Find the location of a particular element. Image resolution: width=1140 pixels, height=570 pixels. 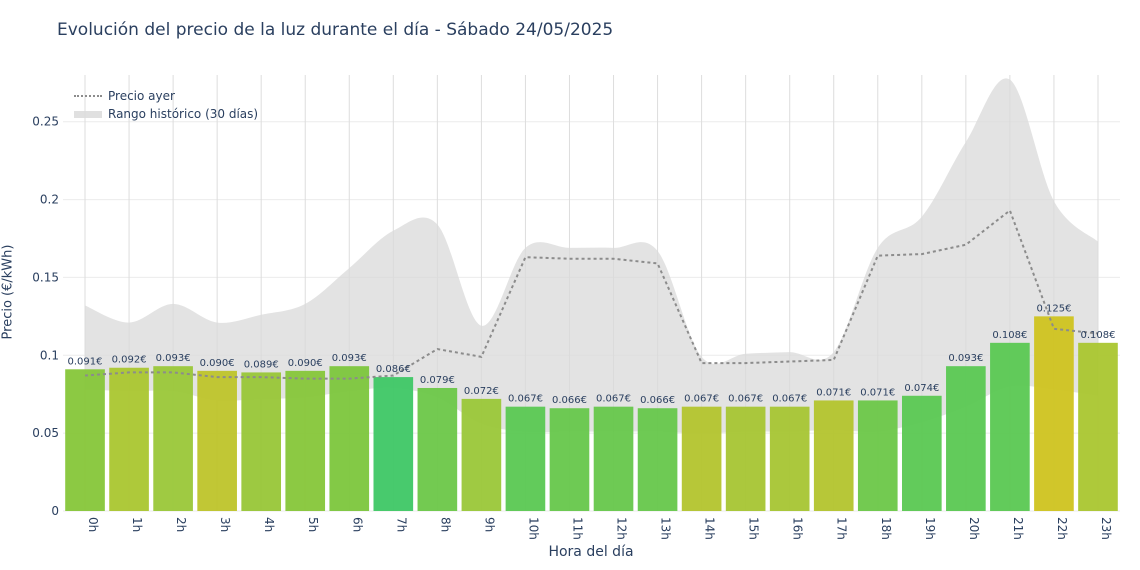

legend-label-precio-ayer: Precio ayer is located at coordinates (141, 96).